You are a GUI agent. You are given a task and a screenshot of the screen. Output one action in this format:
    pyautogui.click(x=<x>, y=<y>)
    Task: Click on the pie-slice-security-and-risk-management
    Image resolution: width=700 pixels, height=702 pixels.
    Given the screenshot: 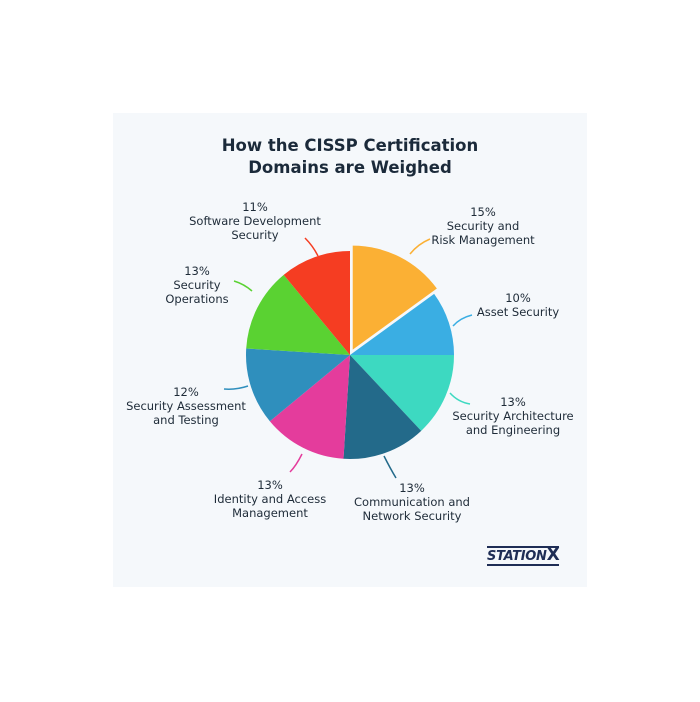 What is the action you would take?
    pyautogui.click(x=394, y=297)
    